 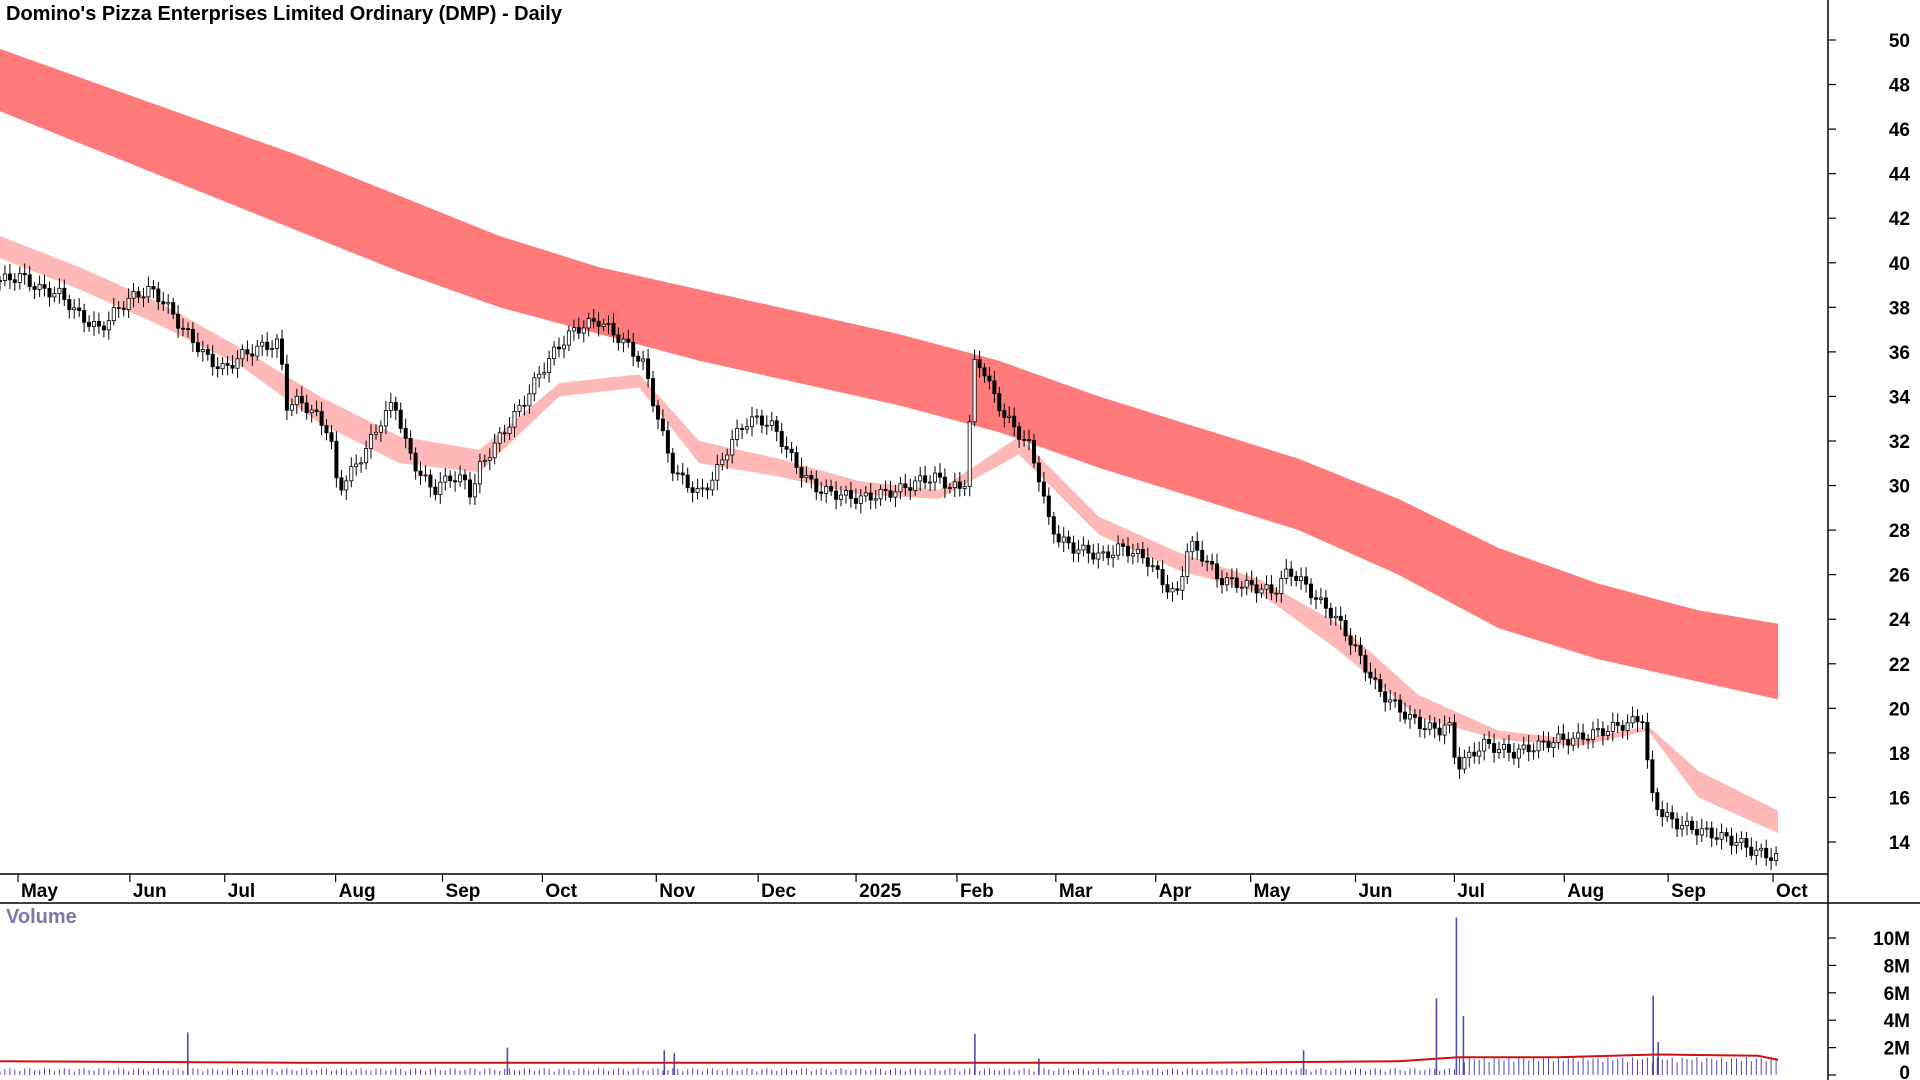 I want to click on y-tick-label: 46, so click(x=1899, y=130).